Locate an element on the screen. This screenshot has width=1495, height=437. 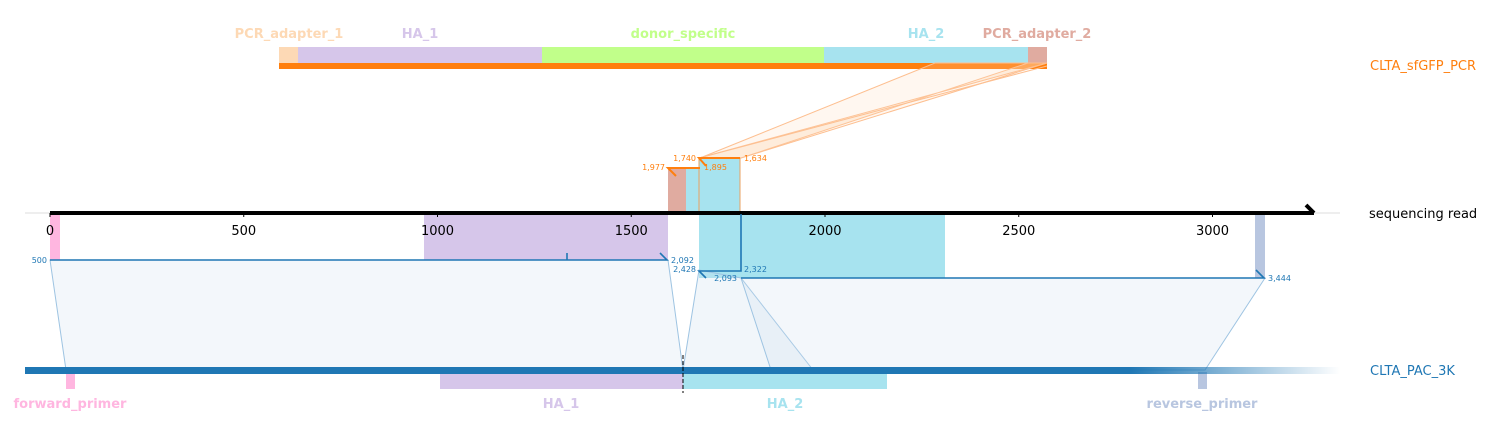
sequencing-read-axis: sequencing read 0 500 1000 1500 2000 2500 3000 is located at coordinates (751, 221).